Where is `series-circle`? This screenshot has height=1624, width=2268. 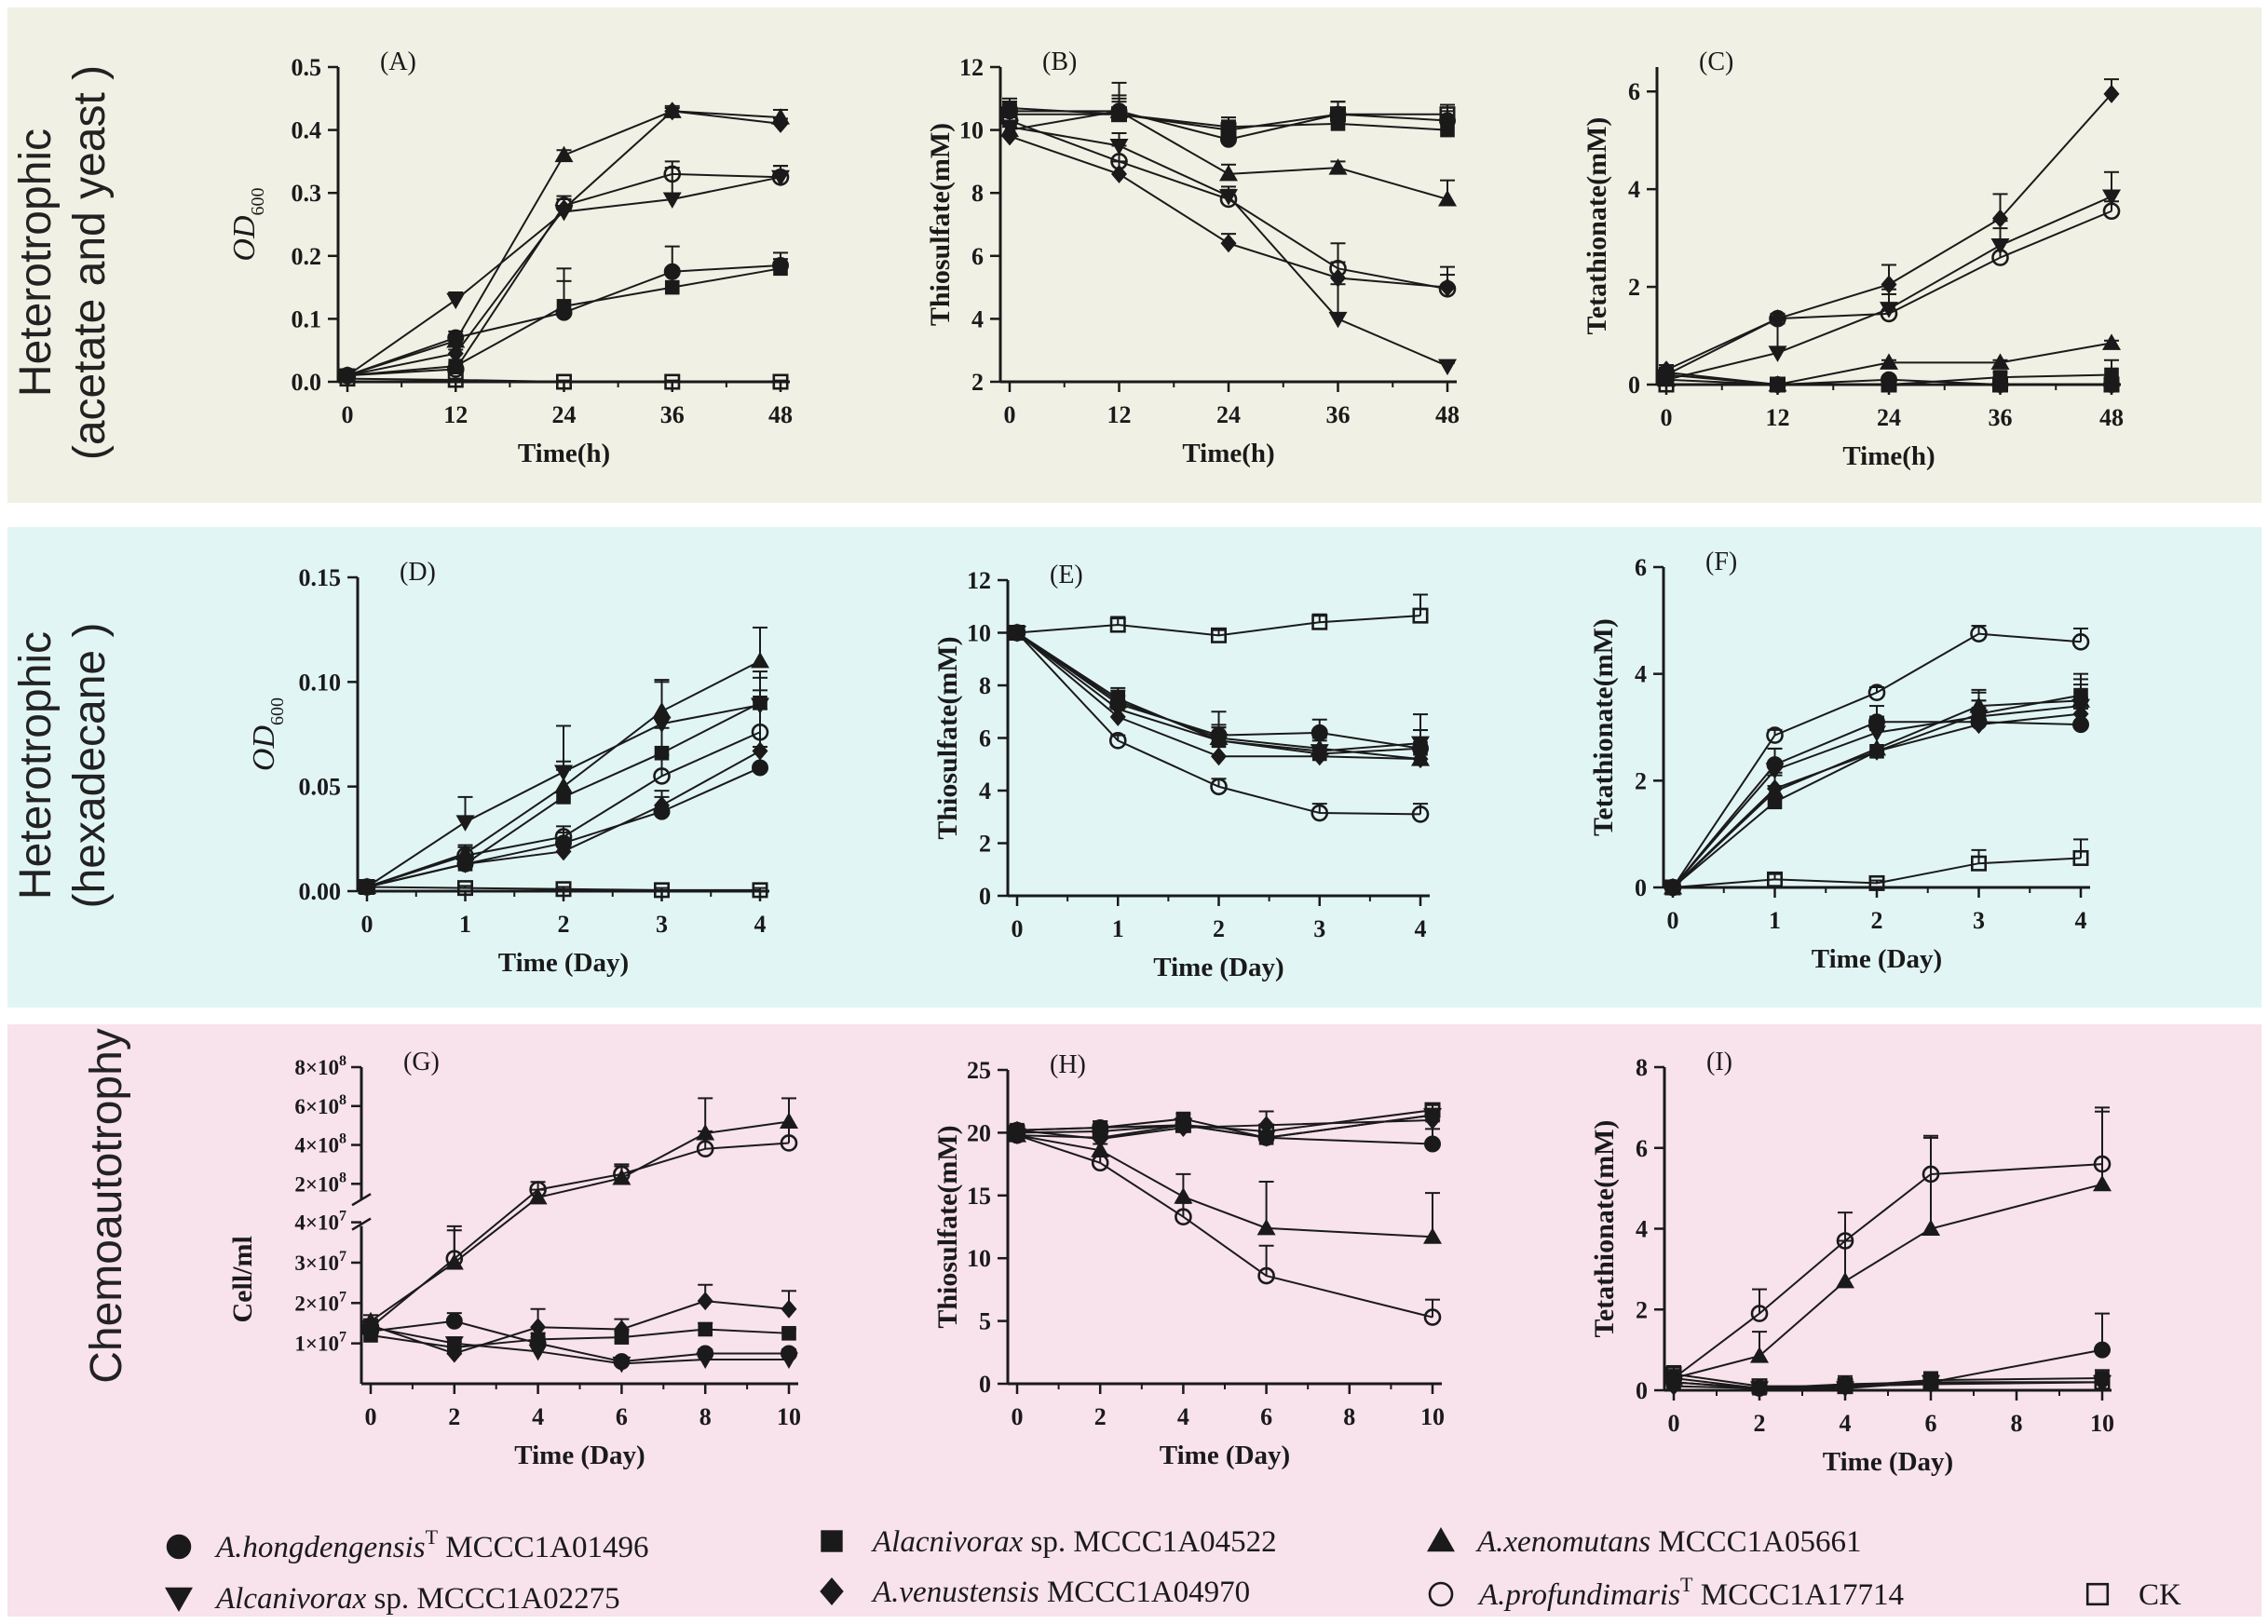 series-circle is located at coordinates (579, 1341).